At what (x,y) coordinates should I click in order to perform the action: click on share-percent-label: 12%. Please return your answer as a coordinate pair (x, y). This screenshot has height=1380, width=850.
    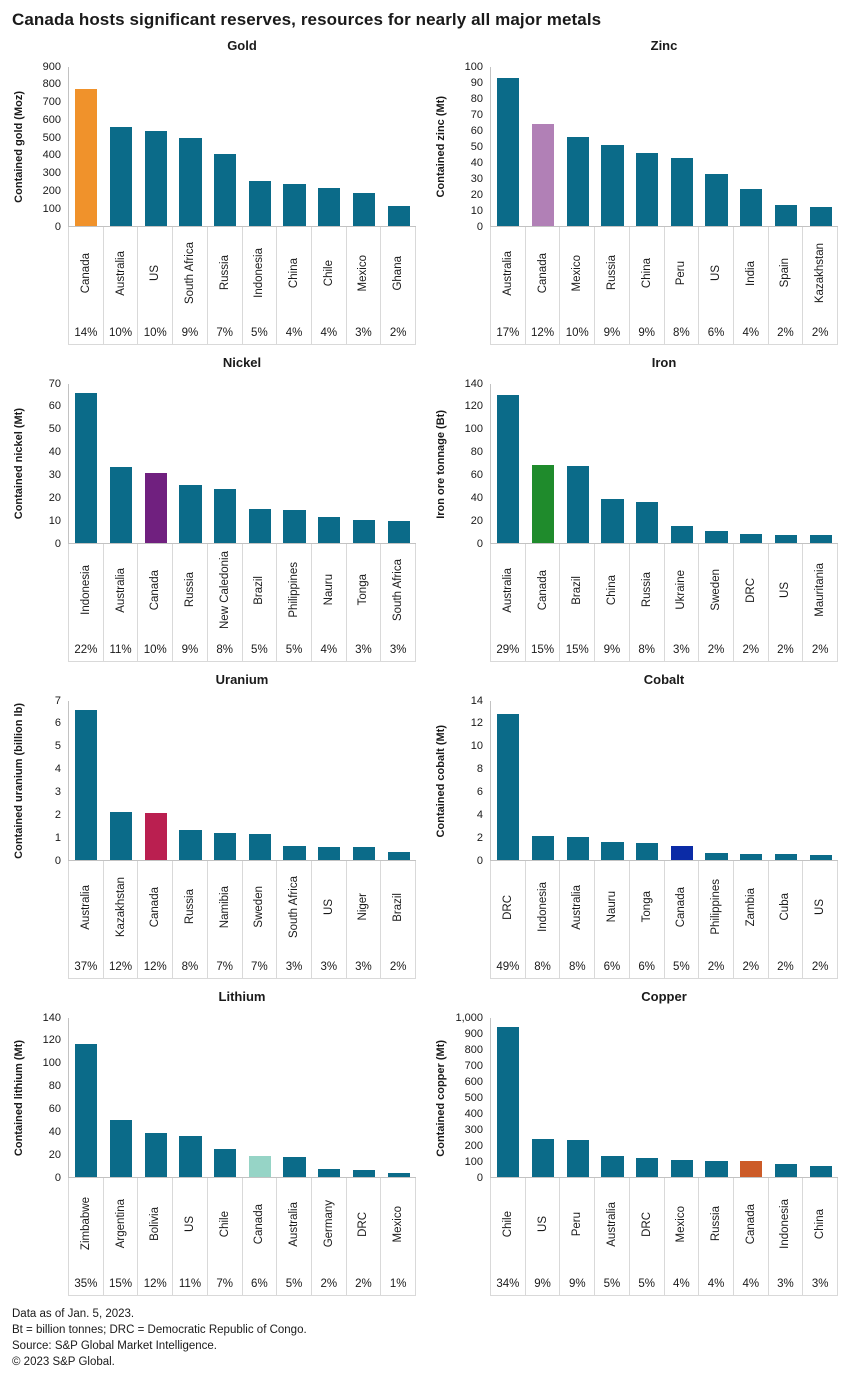
    Looking at the image, I should click on (121, 967).